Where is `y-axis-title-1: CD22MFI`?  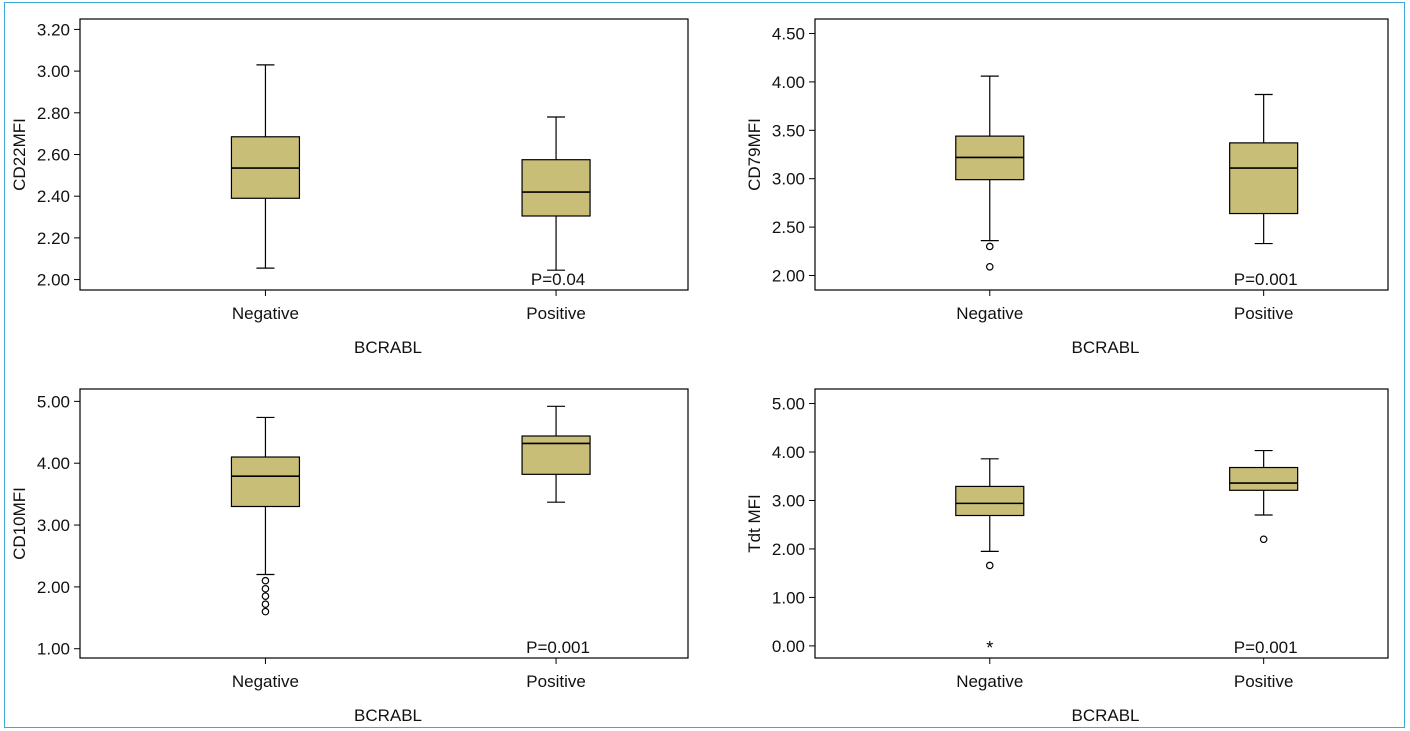 y-axis-title-1: CD22MFI is located at coordinates (19, 154).